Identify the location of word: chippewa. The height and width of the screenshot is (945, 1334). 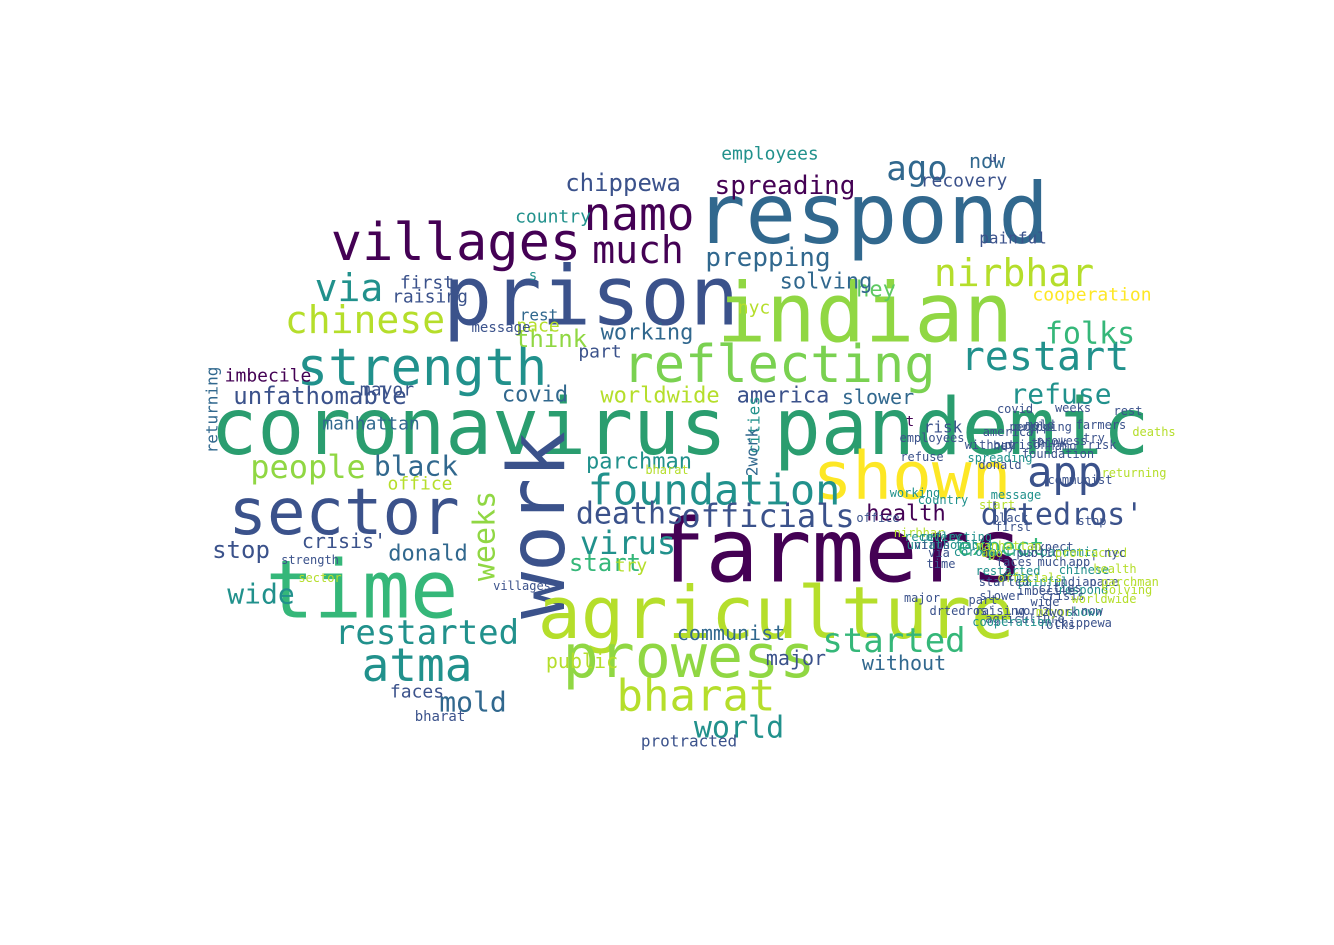
(1083, 623).